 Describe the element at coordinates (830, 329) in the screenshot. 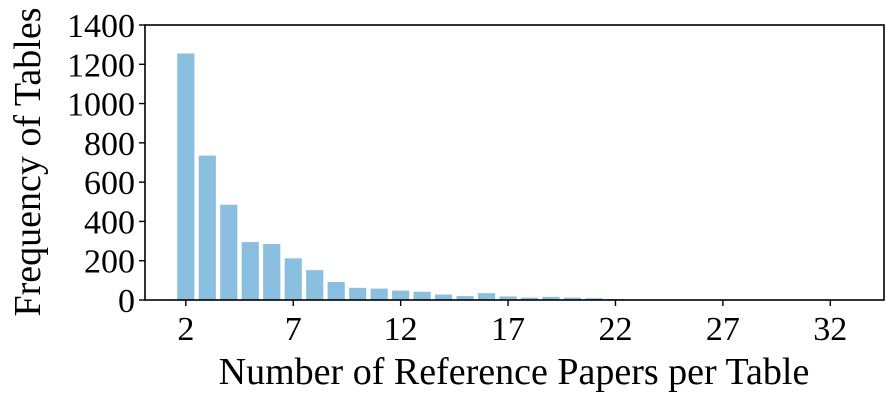

I see `x-tick-label: 32` at that location.